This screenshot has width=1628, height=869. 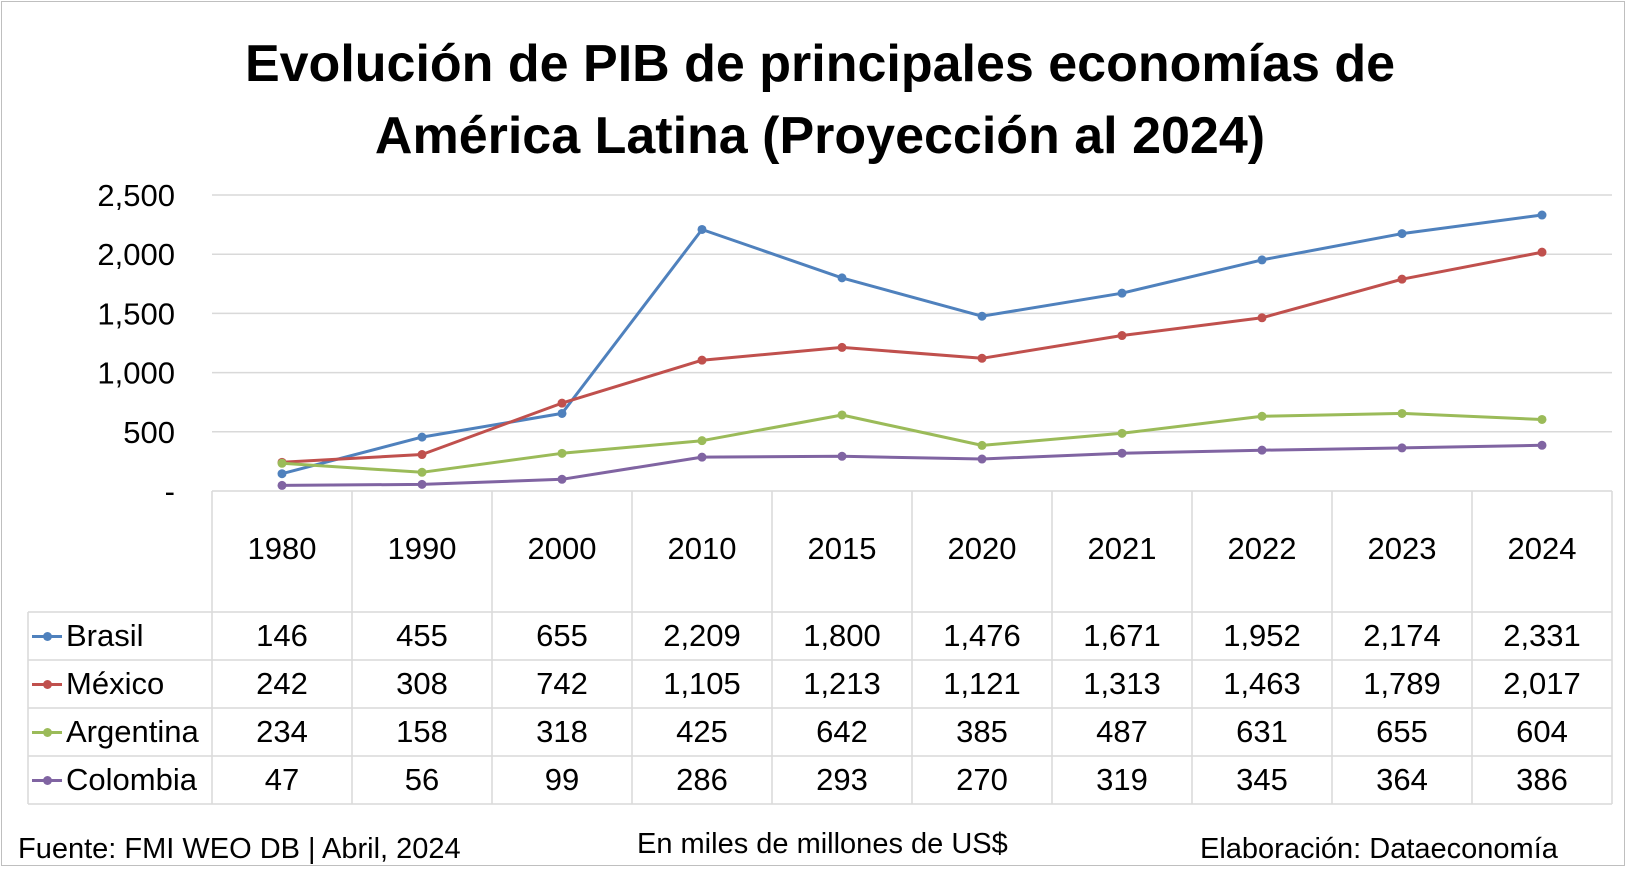 I want to click on data-label: 455, so click(x=422, y=635).